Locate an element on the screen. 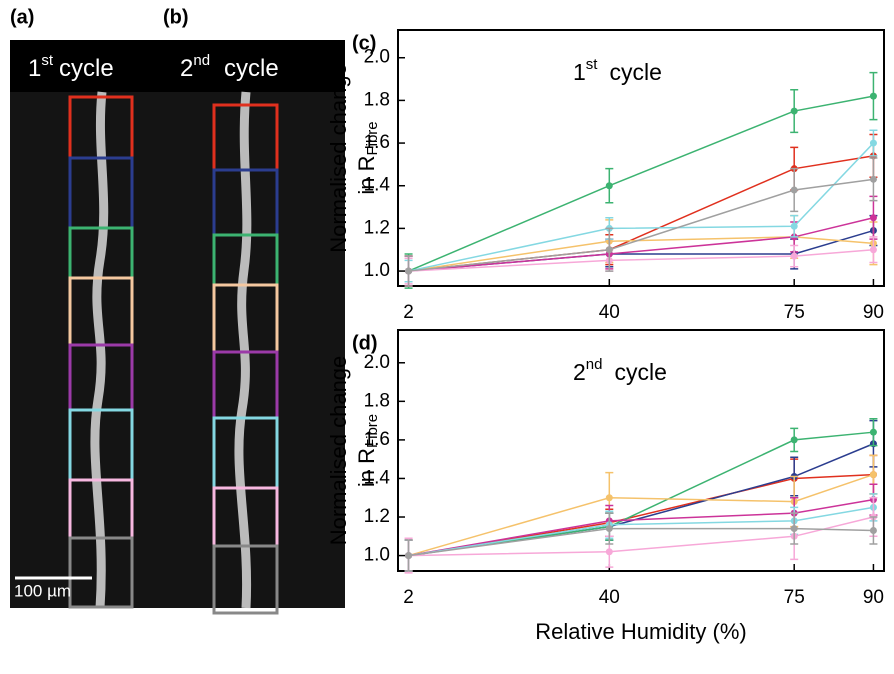 The width and height of the screenshot is (894, 674). annotation: 1st cycle is located at coordinates (617, 70).